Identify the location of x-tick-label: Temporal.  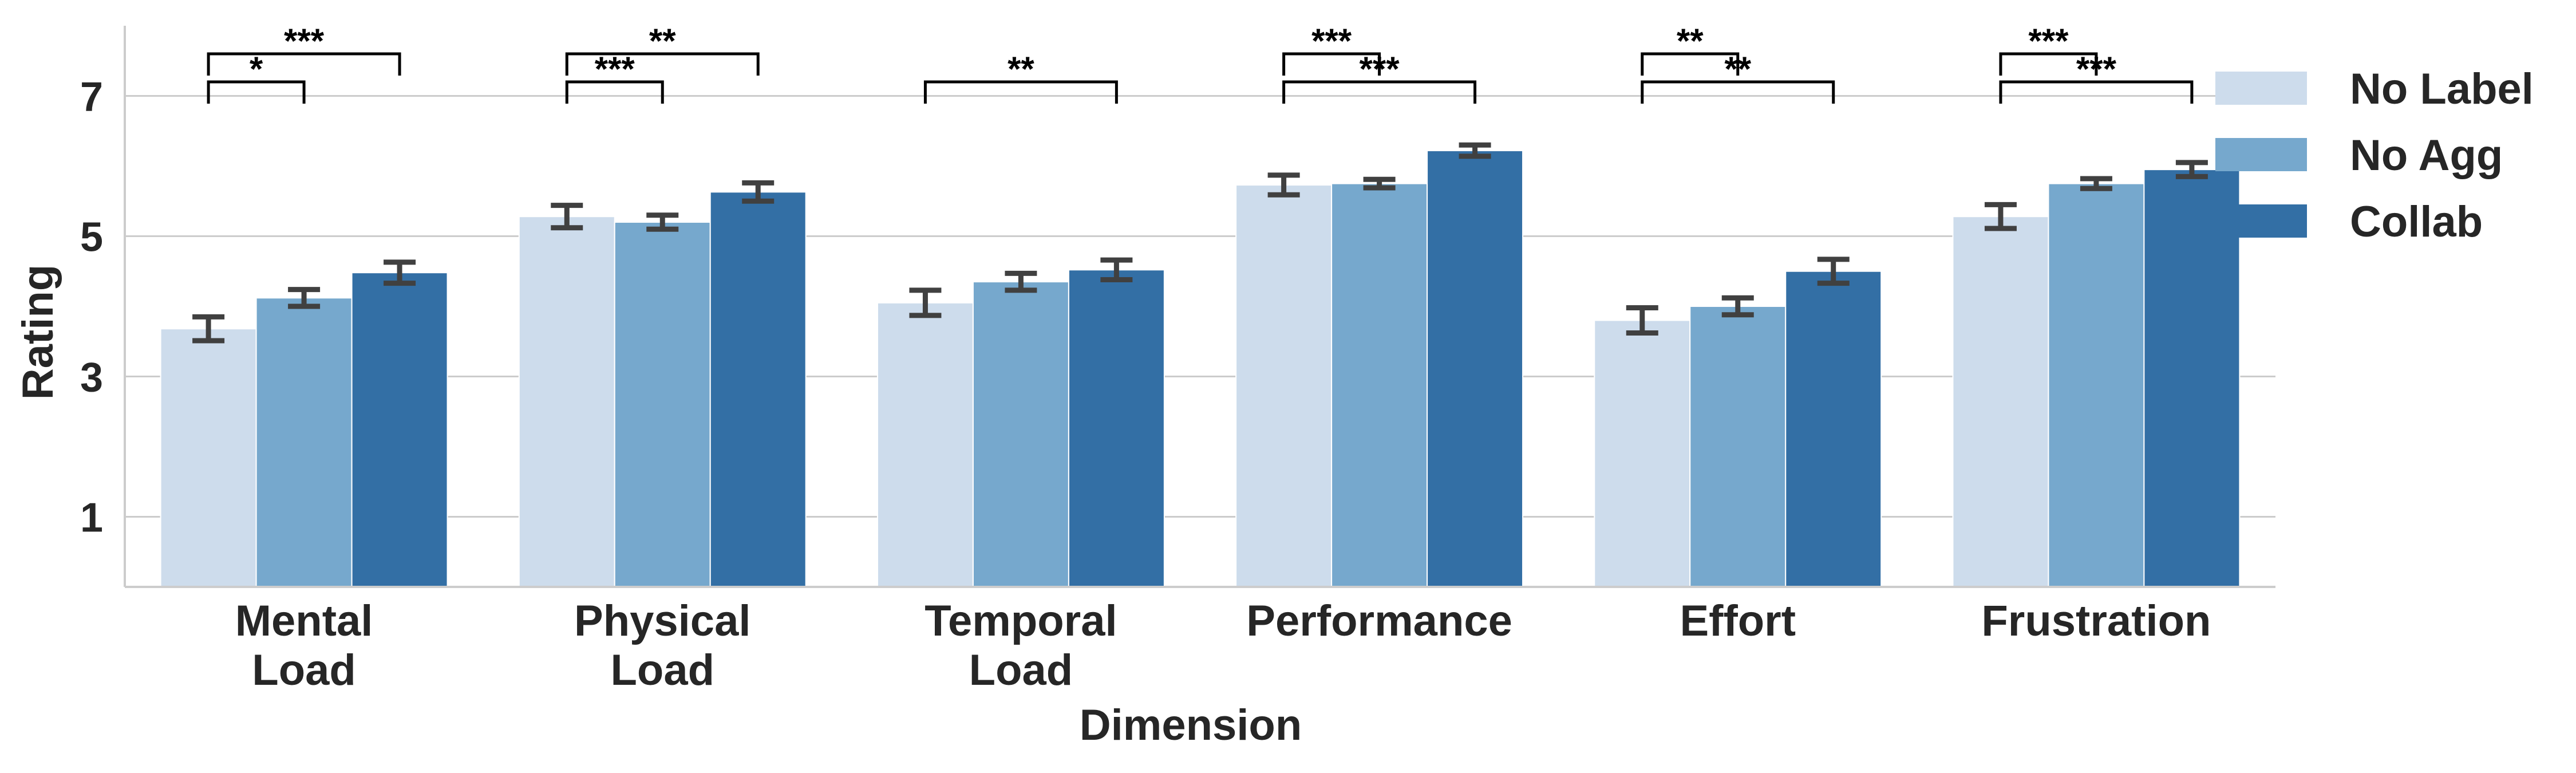
(1020, 621).